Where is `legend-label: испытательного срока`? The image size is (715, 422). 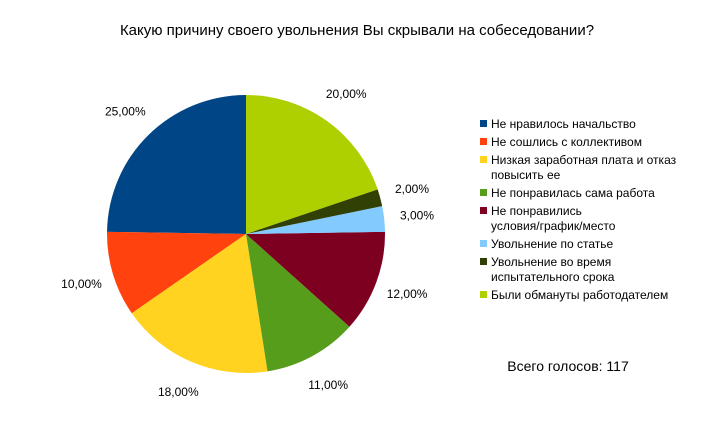 legend-label: испытательного срока is located at coordinates (553, 277).